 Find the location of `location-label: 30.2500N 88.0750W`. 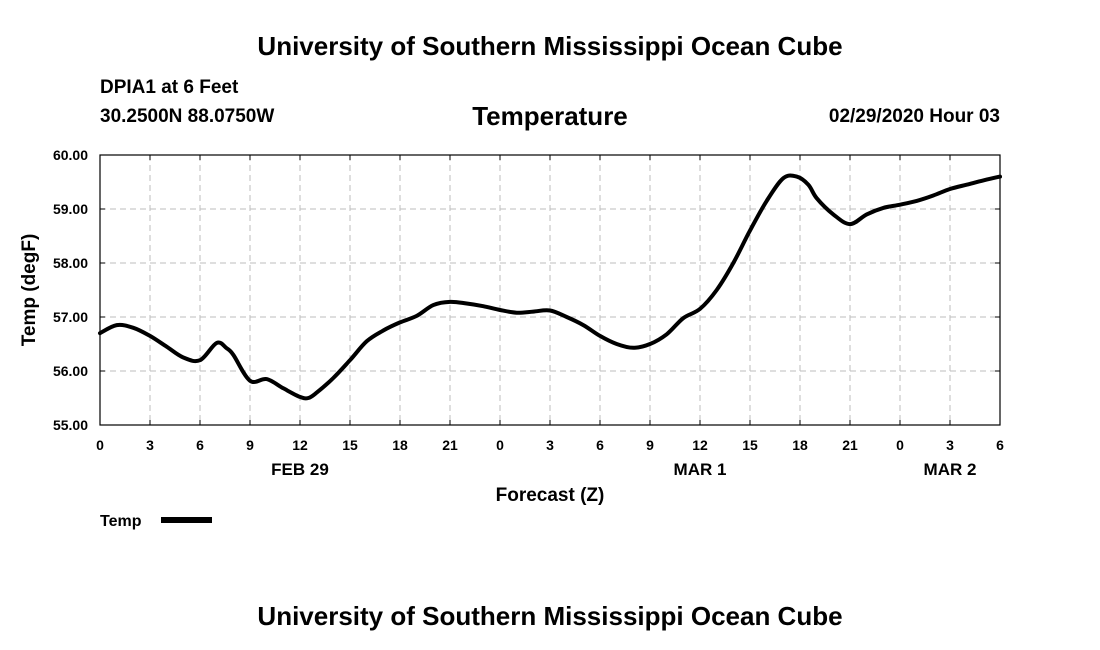

location-label: 30.2500N 88.0750W is located at coordinates (187, 116).